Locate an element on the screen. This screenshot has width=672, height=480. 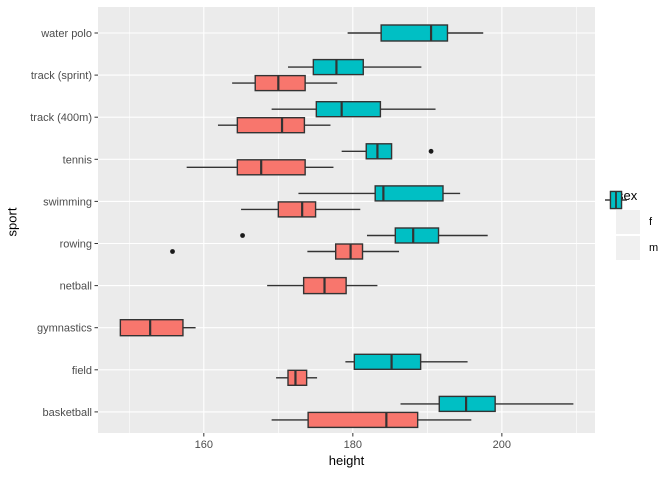
y-axis-label: swimming is located at coordinates (67, 202).